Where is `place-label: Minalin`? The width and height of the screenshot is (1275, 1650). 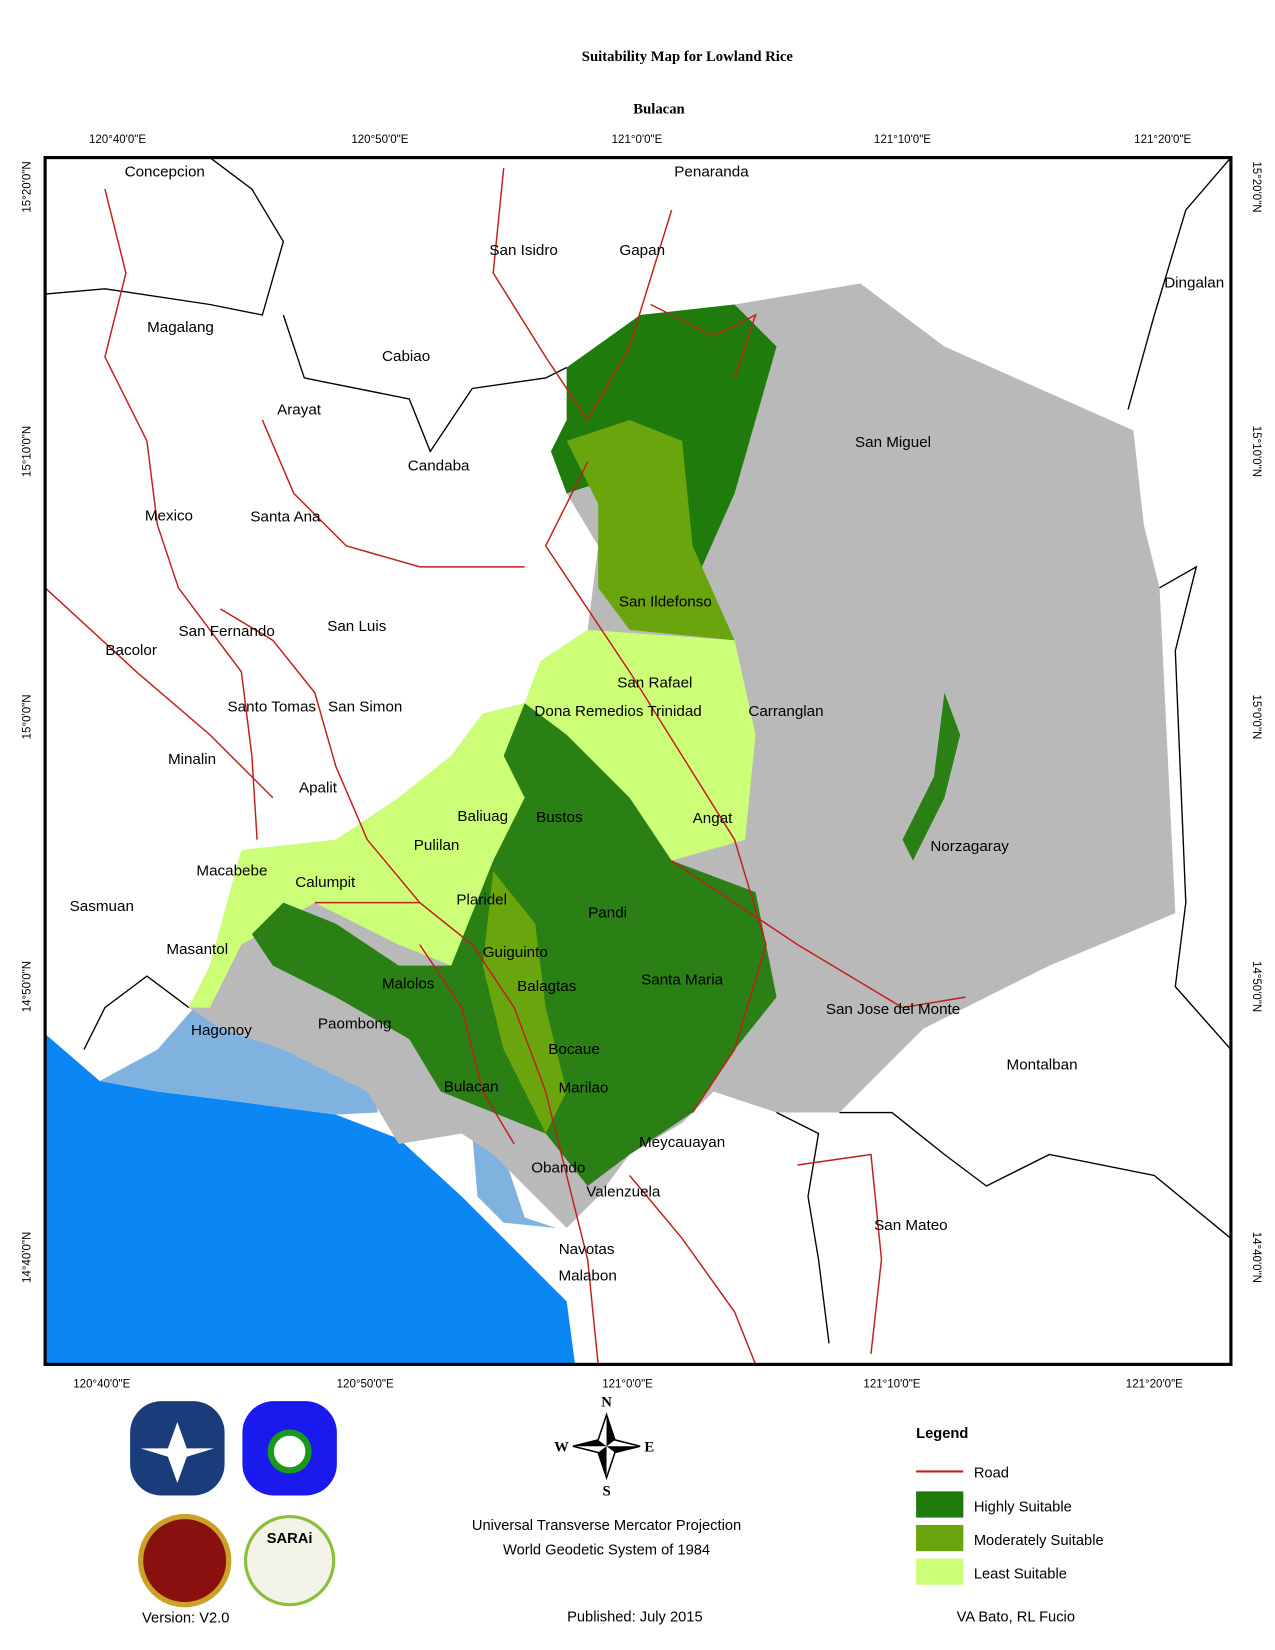 place-label: Minalin is located at coordinates (192, 759).